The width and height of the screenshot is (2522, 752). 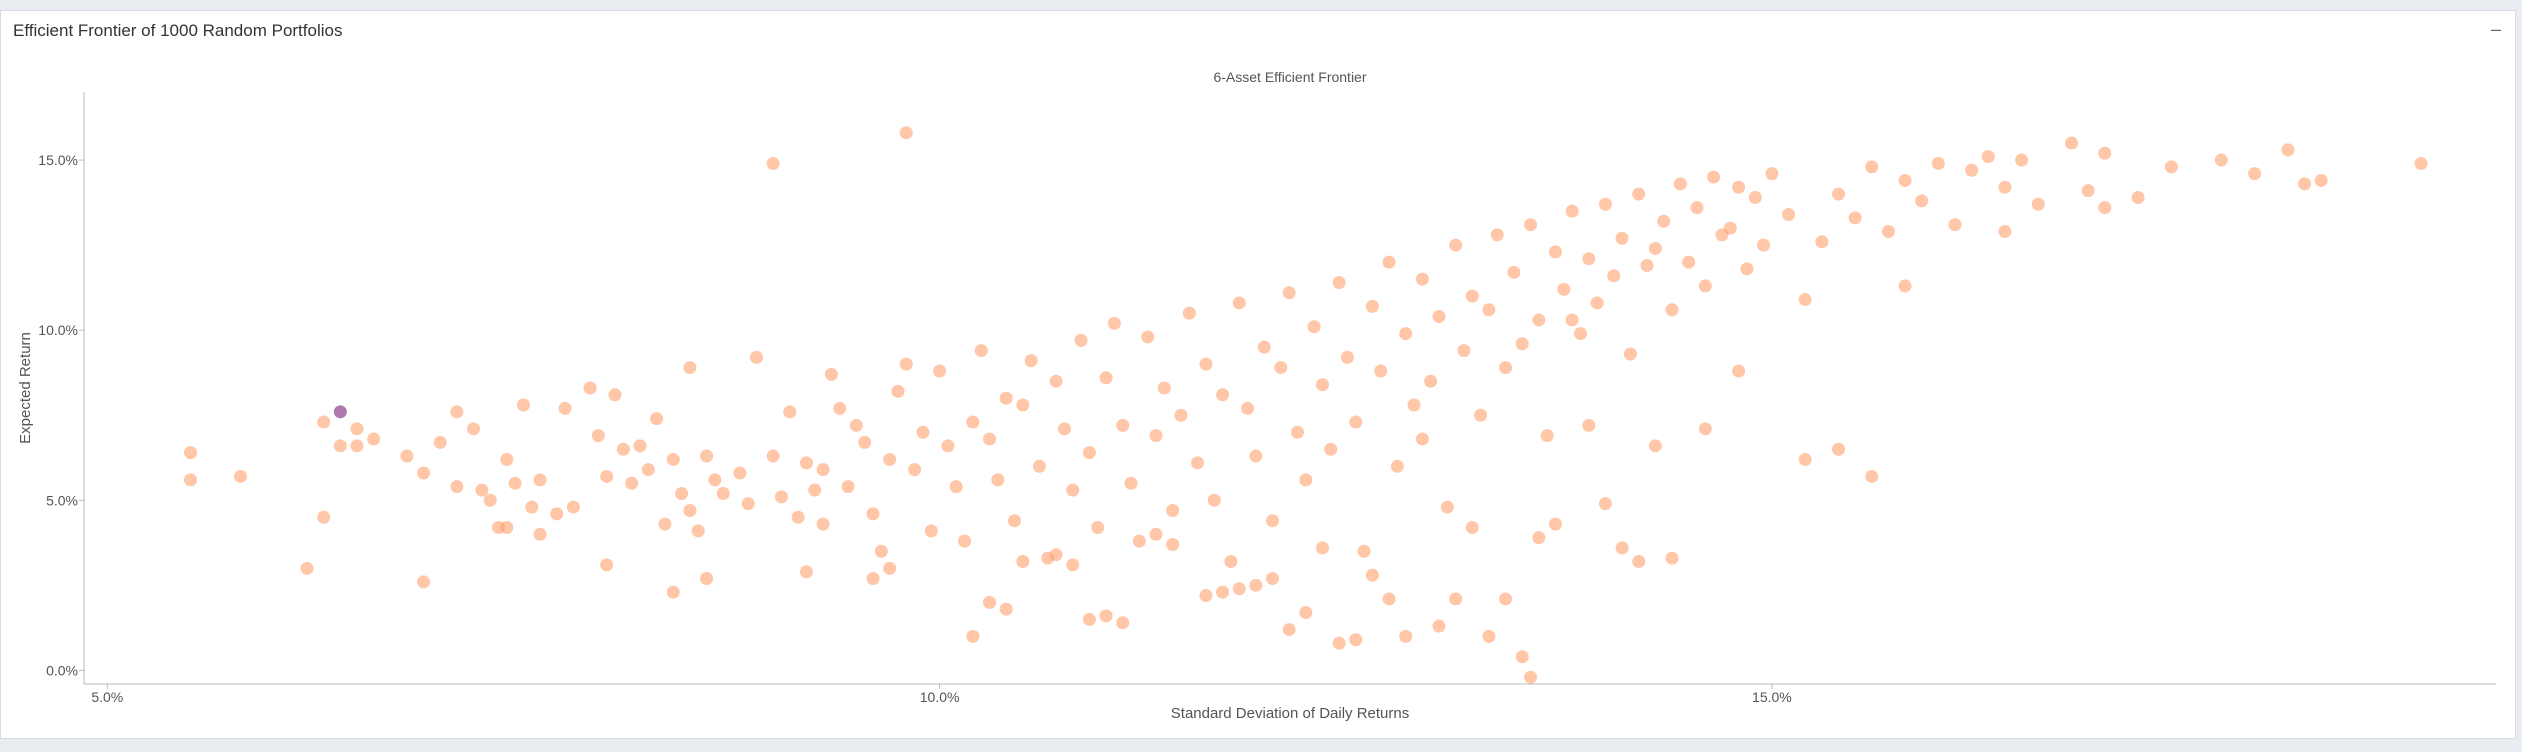 I want to click on collapse-button: –, so click(x=2495, y=29).